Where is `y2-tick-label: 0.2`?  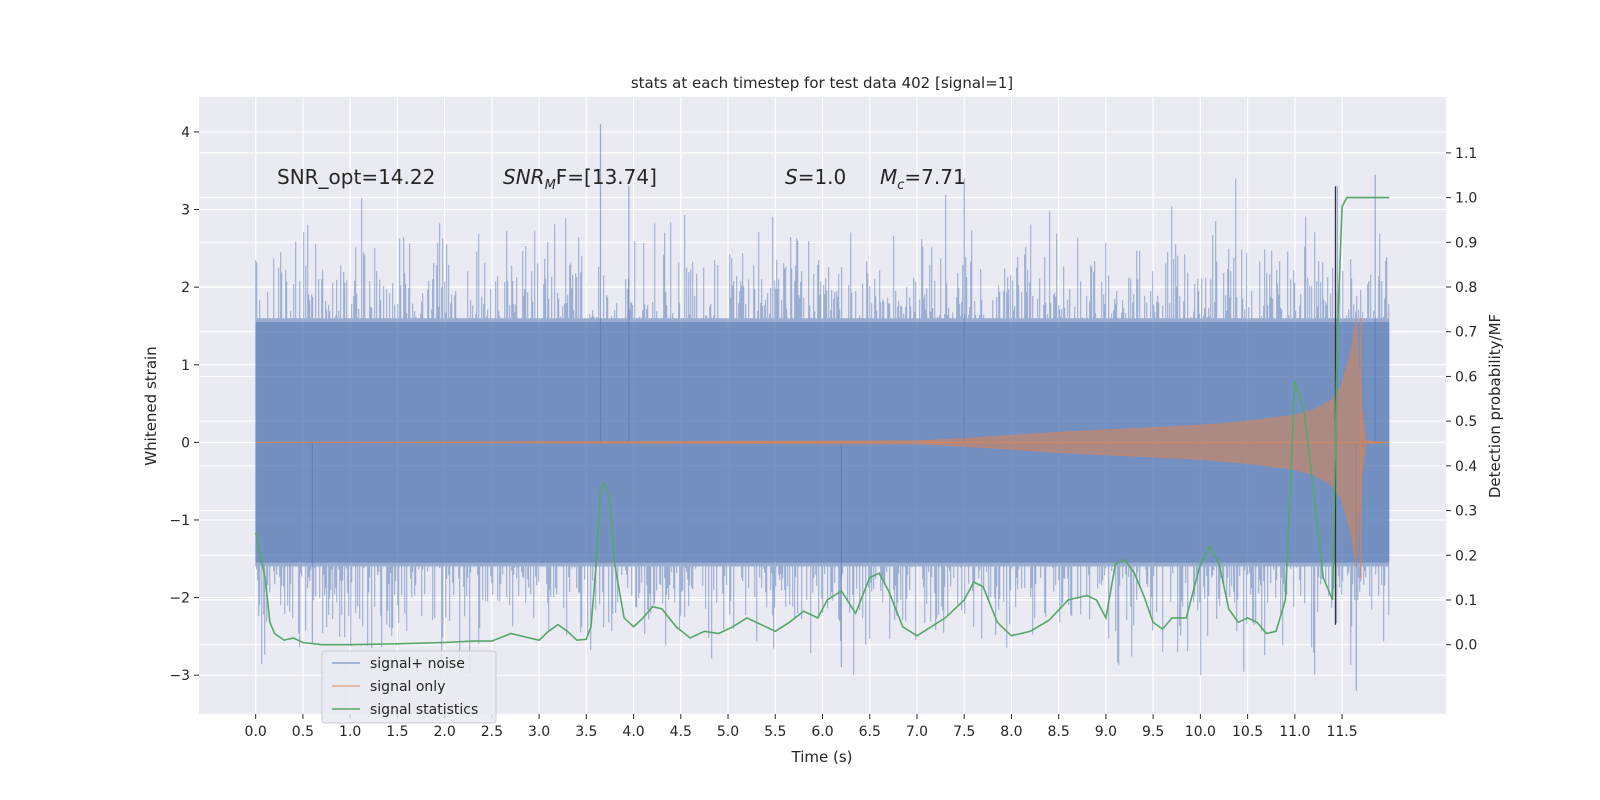 y2-tick-label: 0.2 is located at coordinates (1466, 556).